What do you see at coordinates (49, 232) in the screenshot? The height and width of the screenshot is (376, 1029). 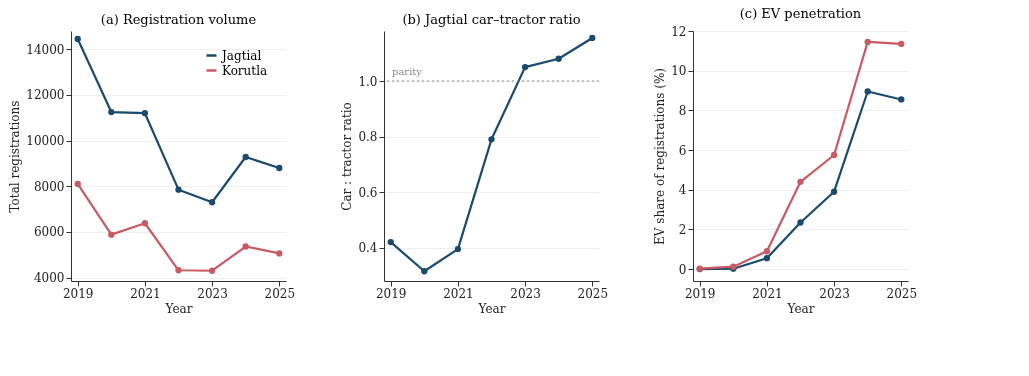 I see `y-tick-label: 6000` at bounding box center [49, 232].